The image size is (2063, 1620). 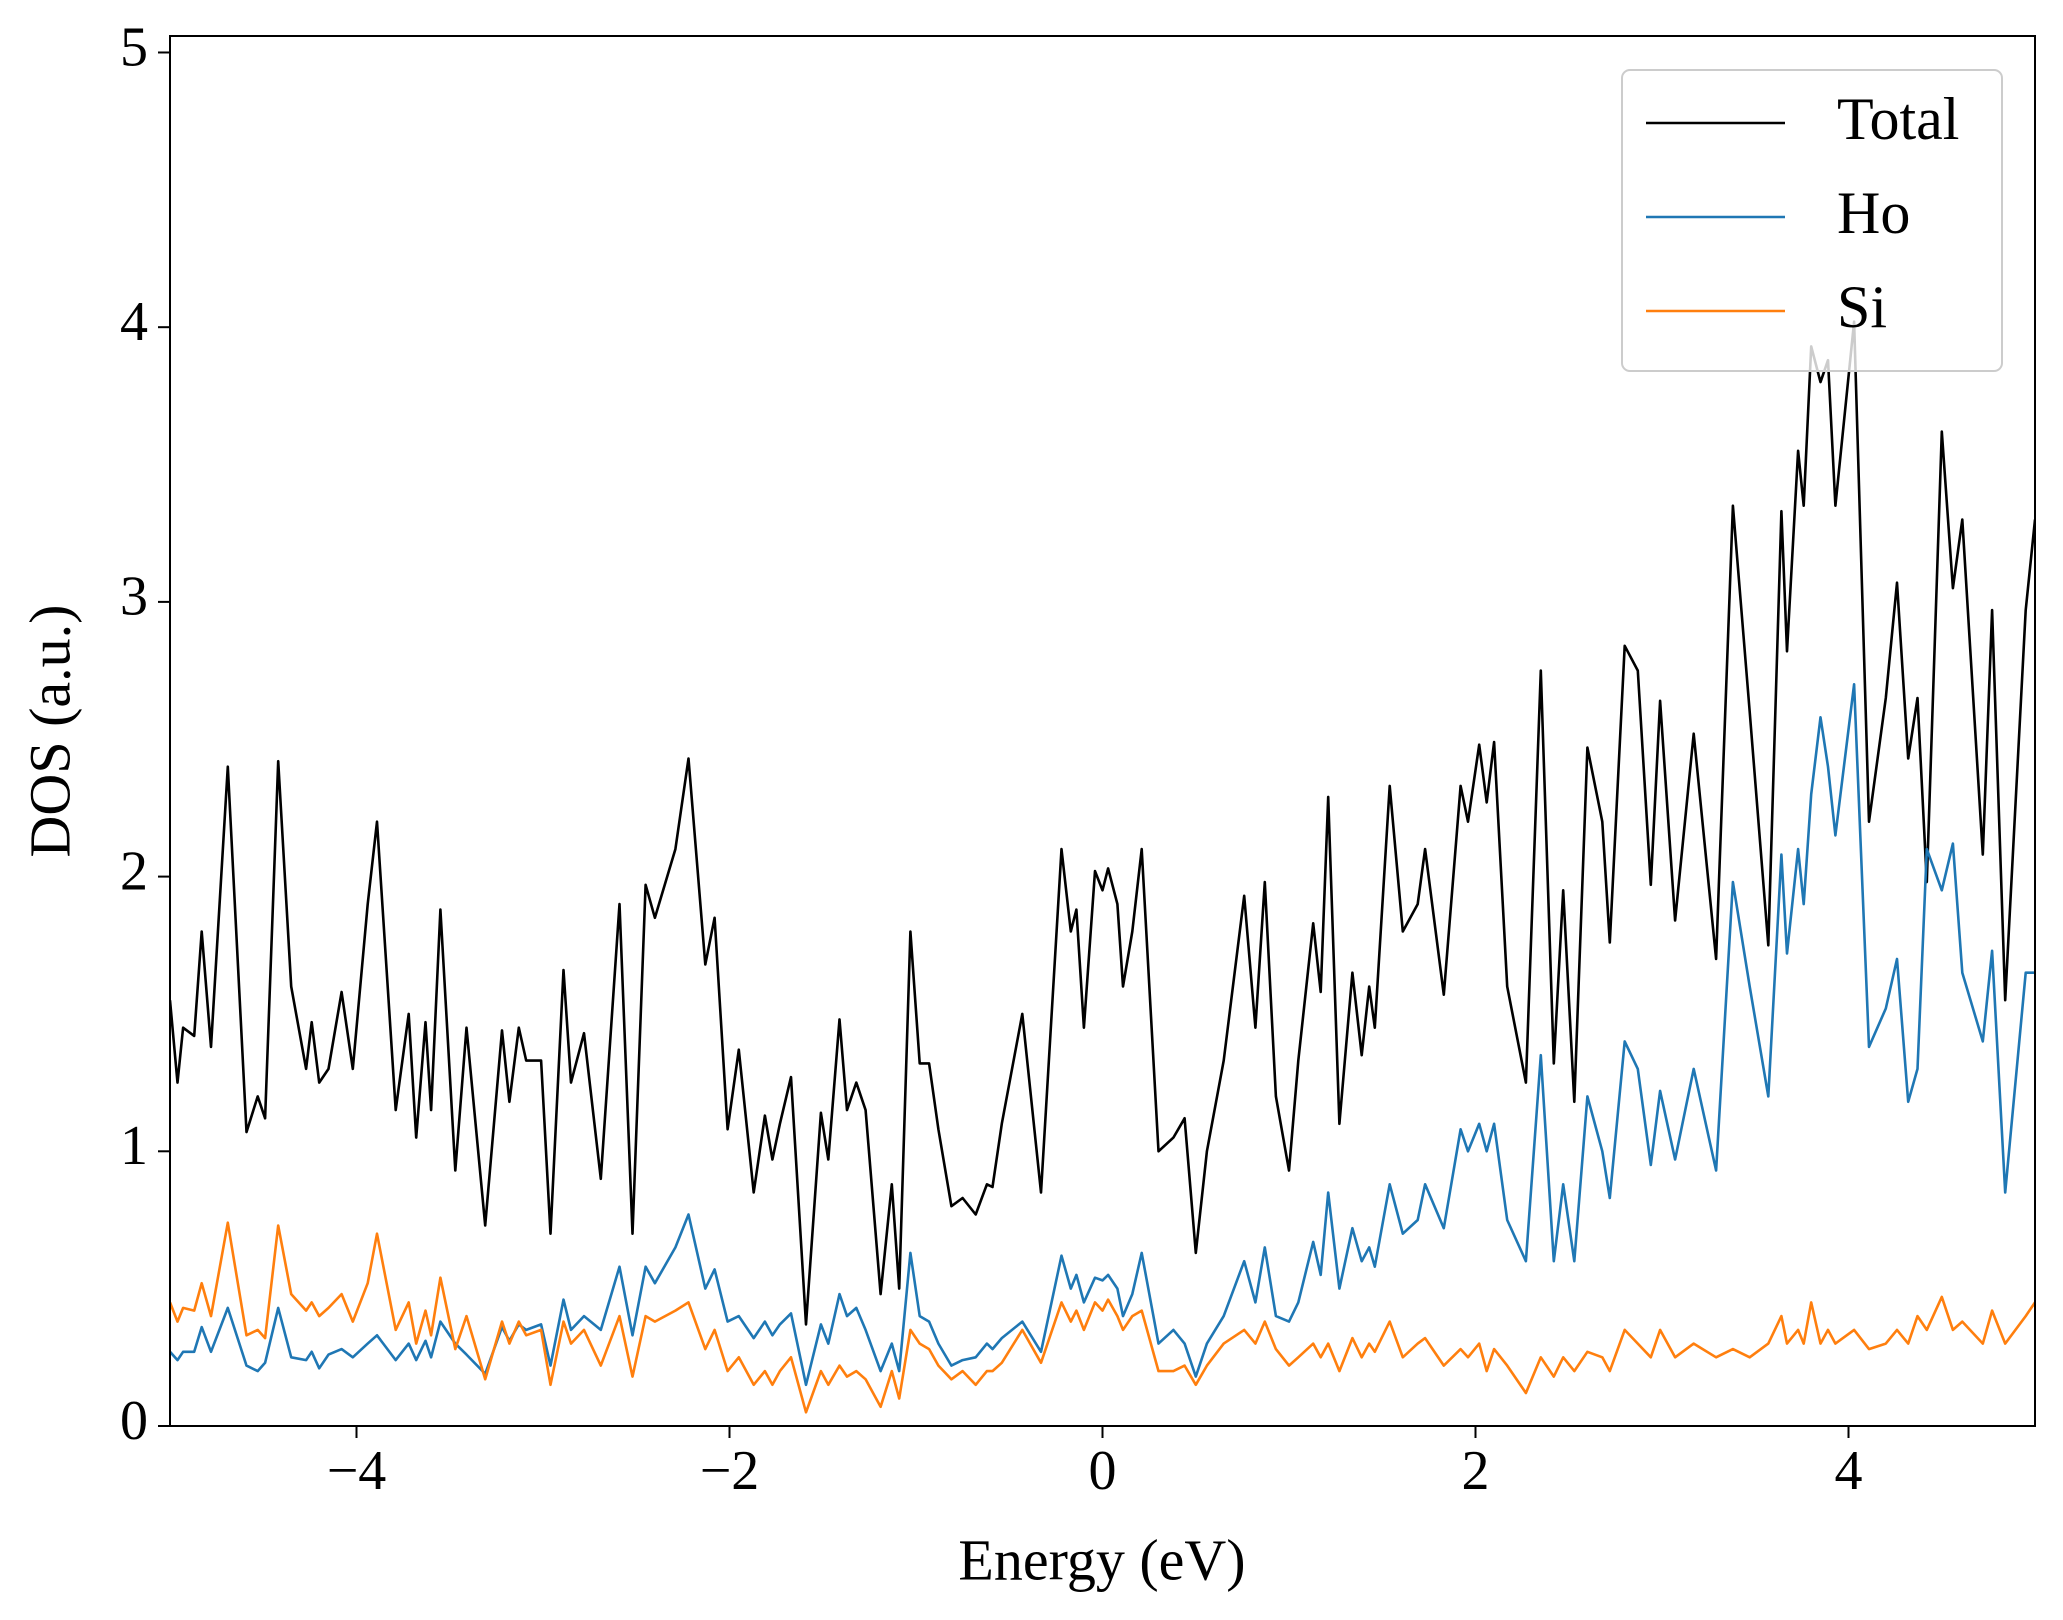 What do you see at coordinates (1812, 220) in the screenshot?
I see `legend-box` at bounding box center [1812, 220].